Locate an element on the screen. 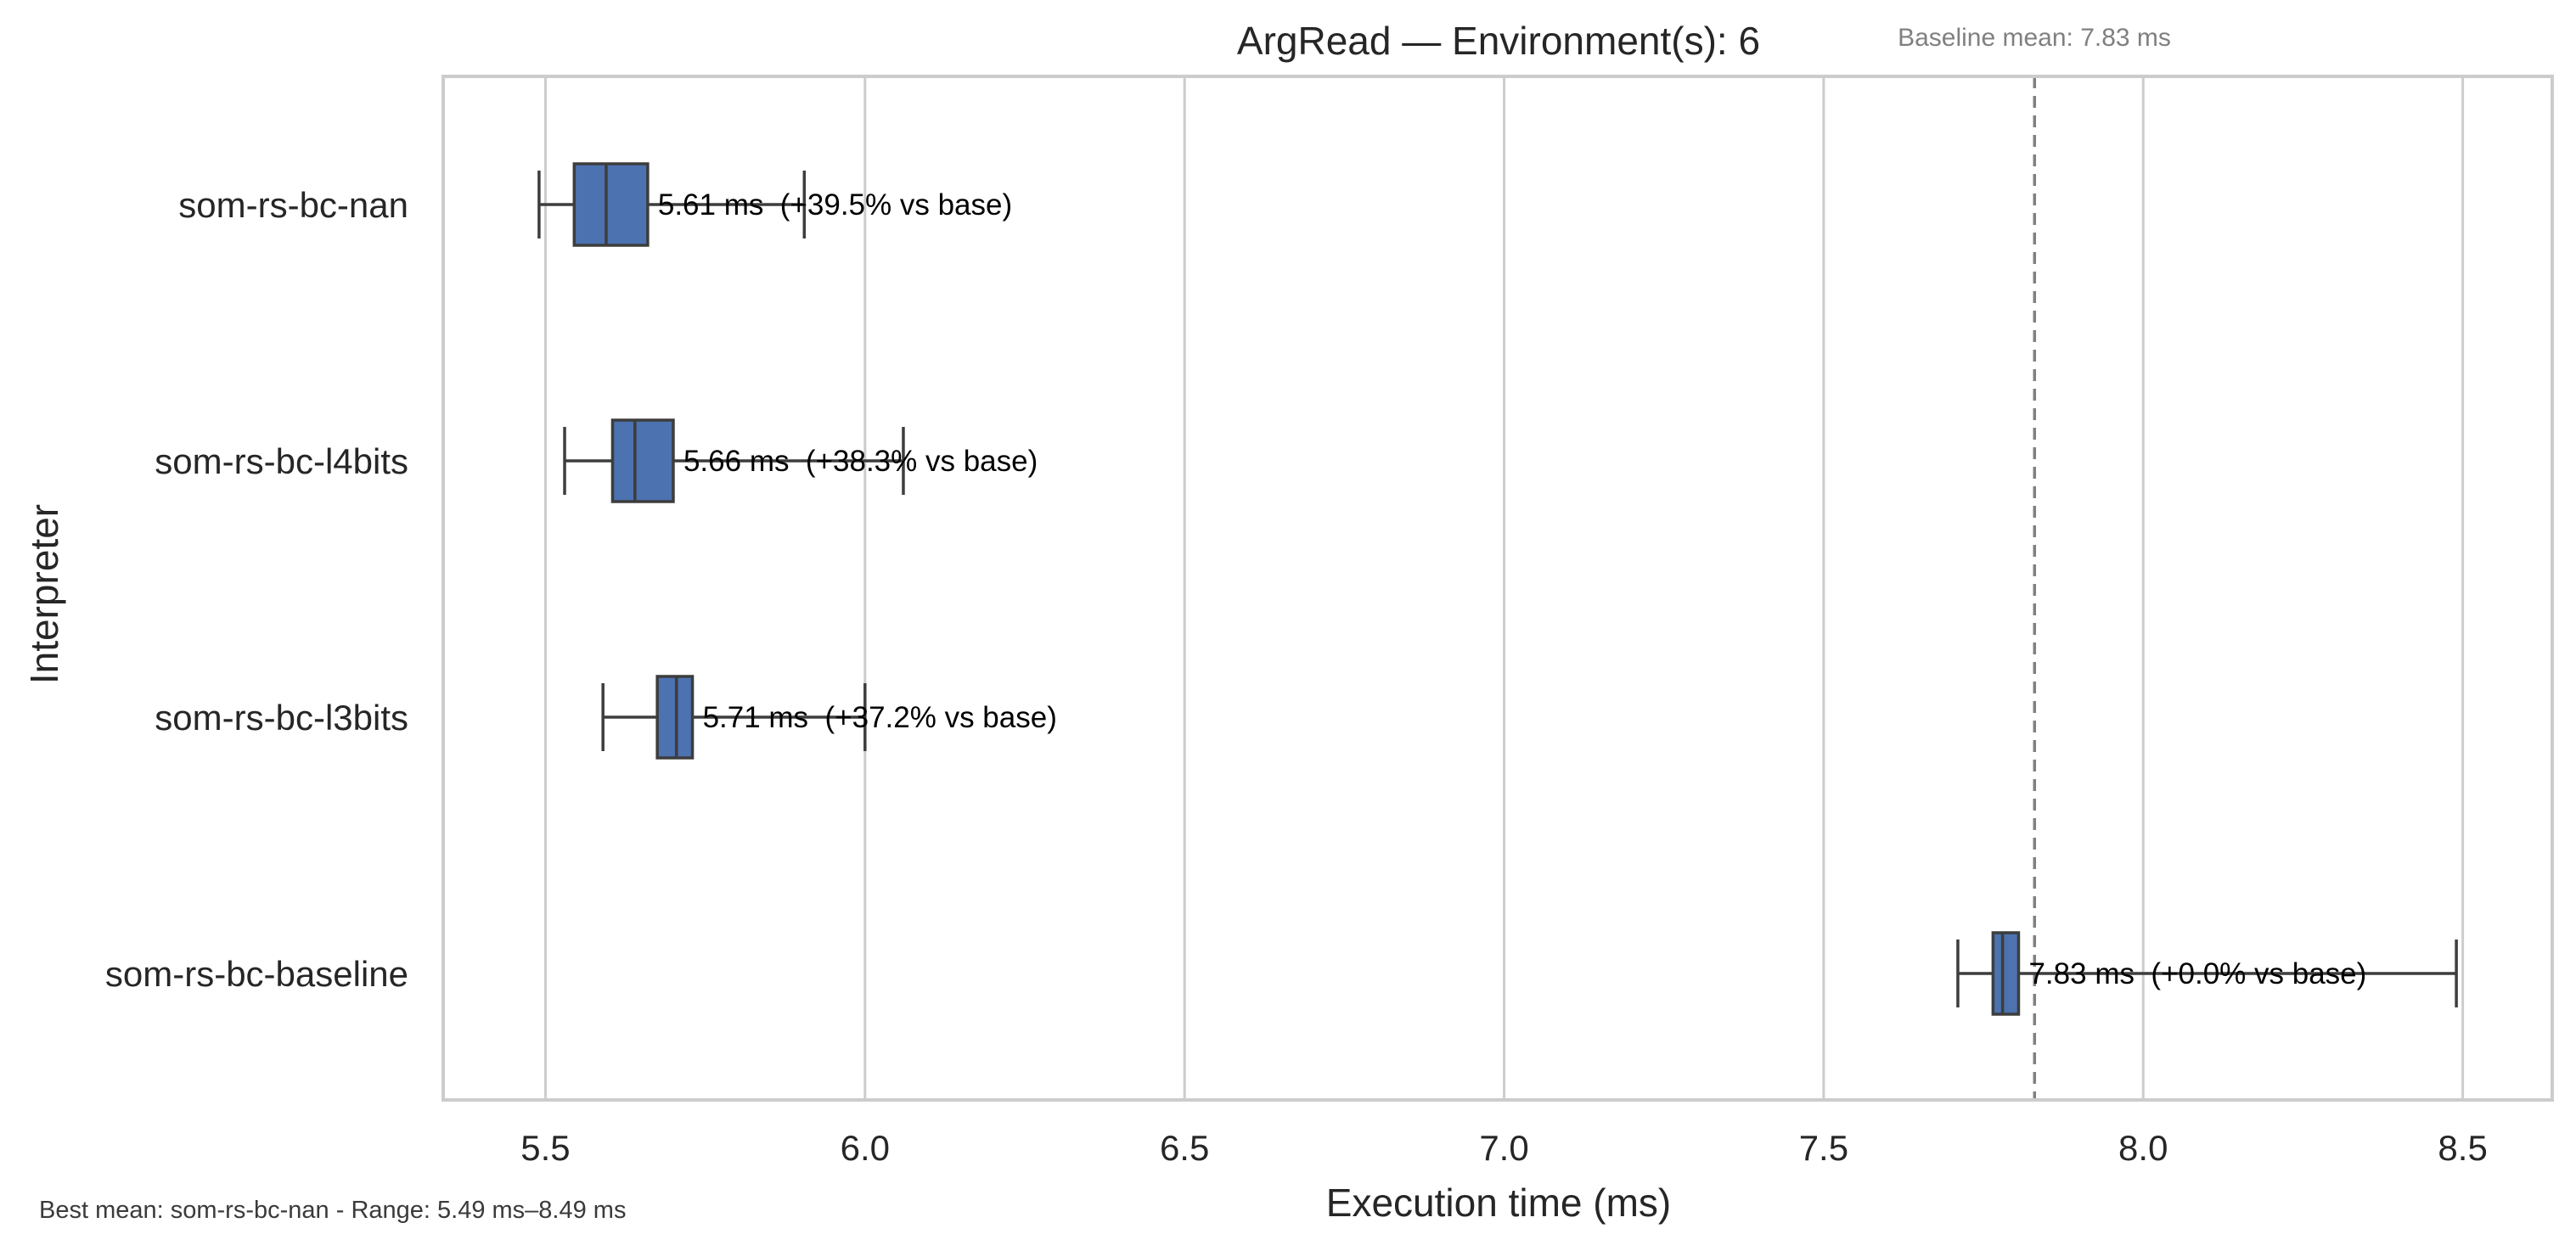 The width and height of the screenshot is (2576, 1251). y-axis-label: Interpreter is located at coordinates (44, 594).